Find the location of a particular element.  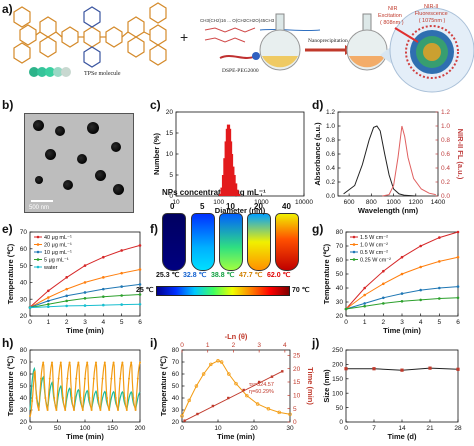

y-tick-label-d: 0.6 is located at coordinates (330, 154).